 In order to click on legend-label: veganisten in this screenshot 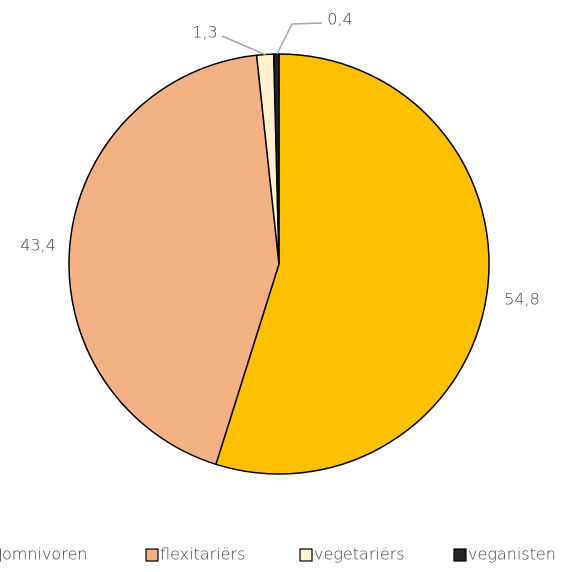, I will do `click(512, 554)`.